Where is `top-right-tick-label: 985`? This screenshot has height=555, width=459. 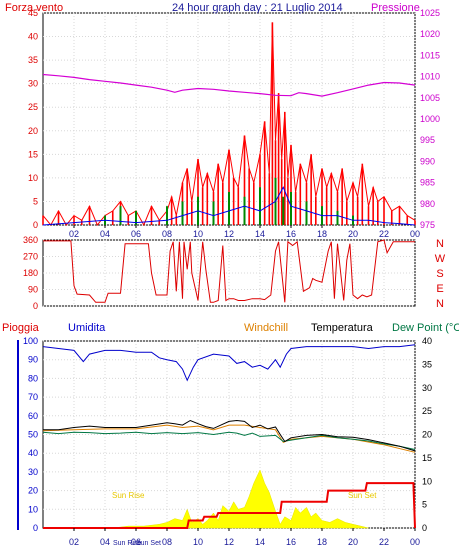
top-right-tick-label: 985 is located at coordinates (427, 183).